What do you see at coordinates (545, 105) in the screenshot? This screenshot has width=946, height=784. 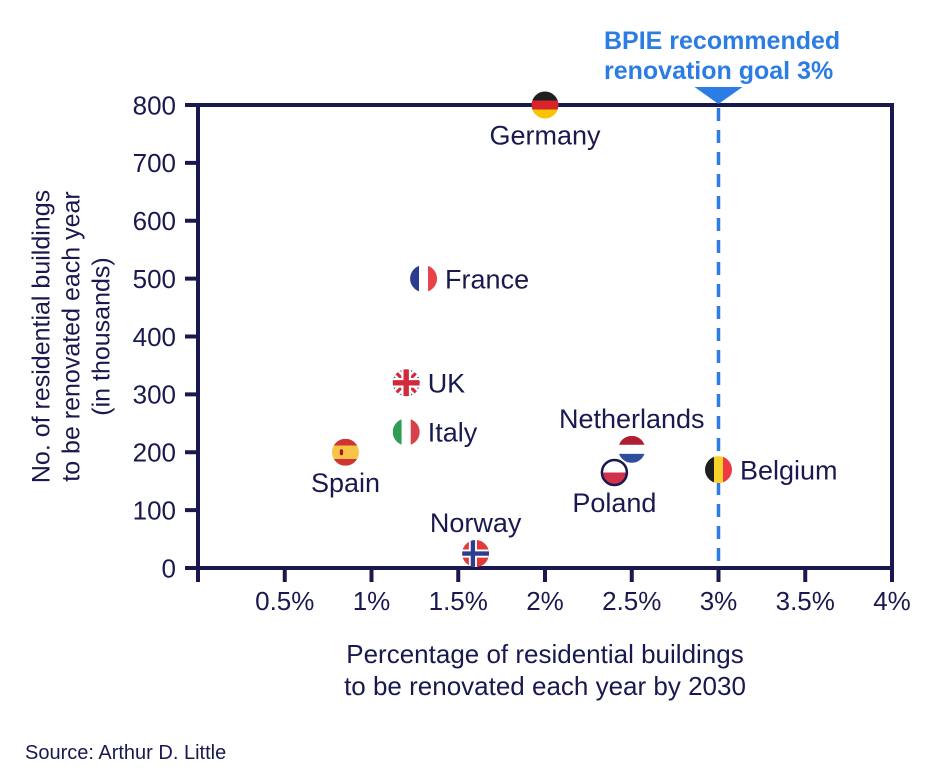 I see `flag-icon-germany` at bounding box center [545, 105].